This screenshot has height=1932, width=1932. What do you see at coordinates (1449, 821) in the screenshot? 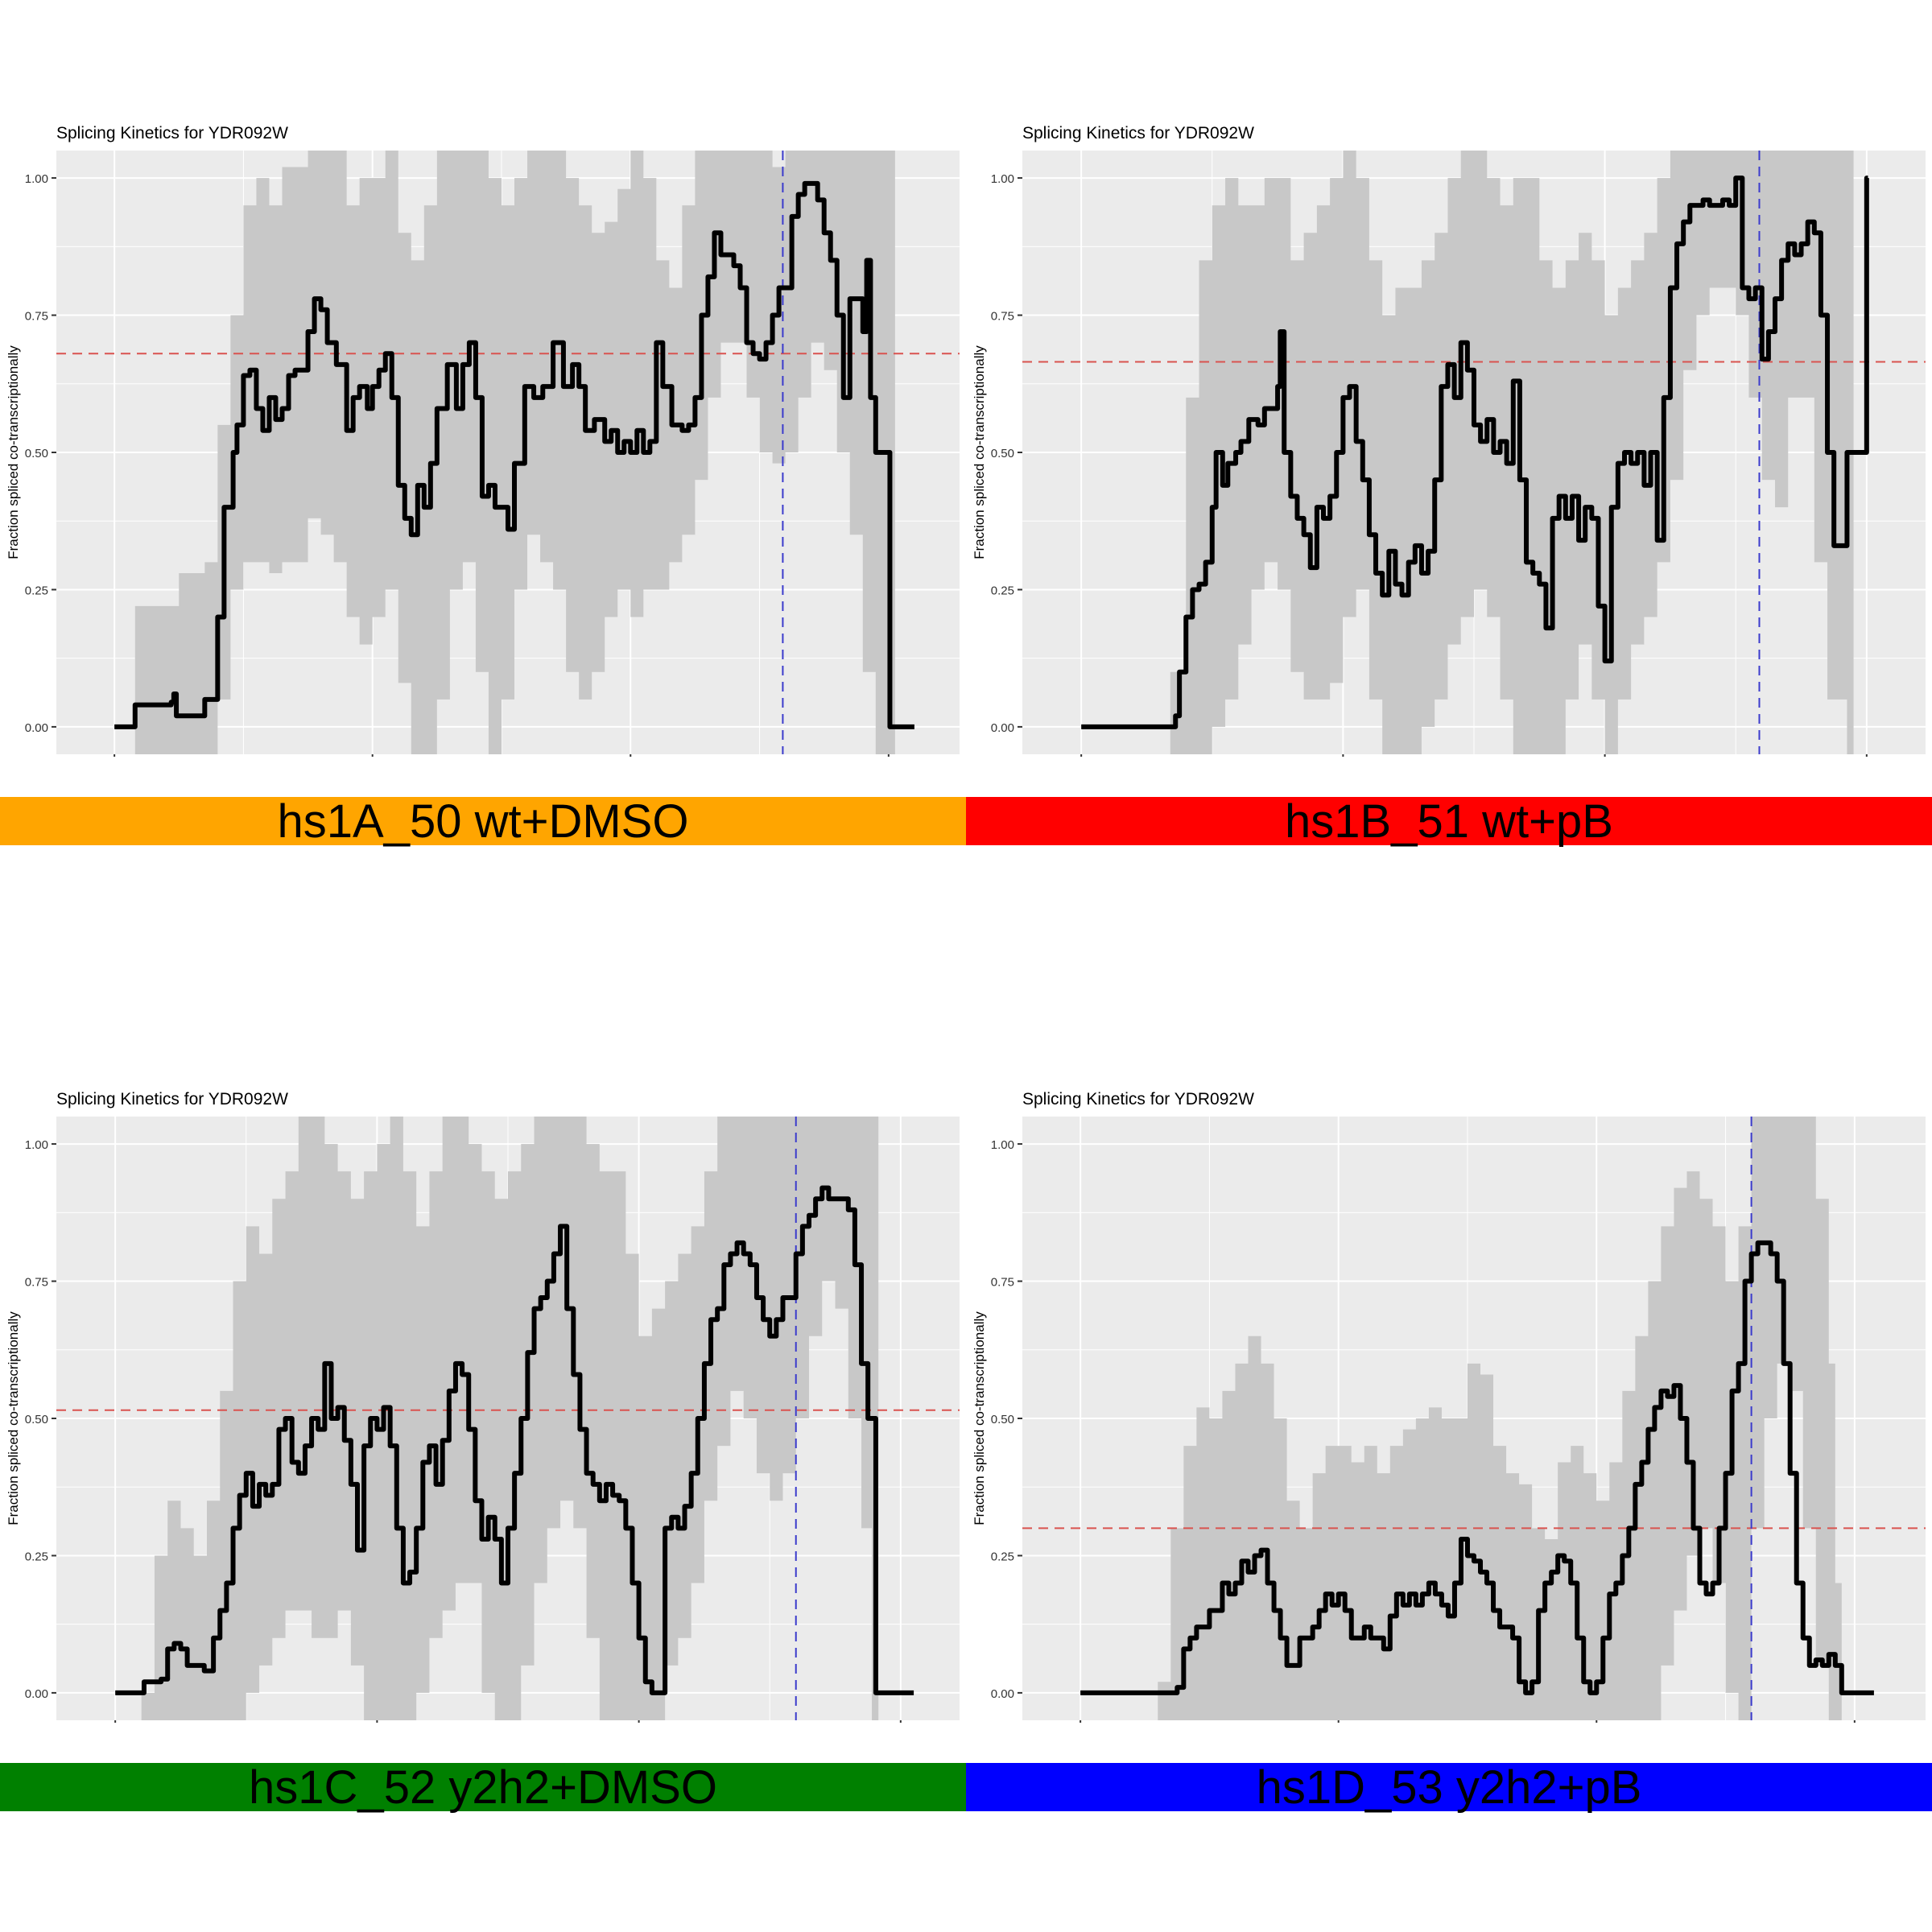
I see `banner-hs1b: hs1B_51 wt+pB` at bounding box center [1449, 821].